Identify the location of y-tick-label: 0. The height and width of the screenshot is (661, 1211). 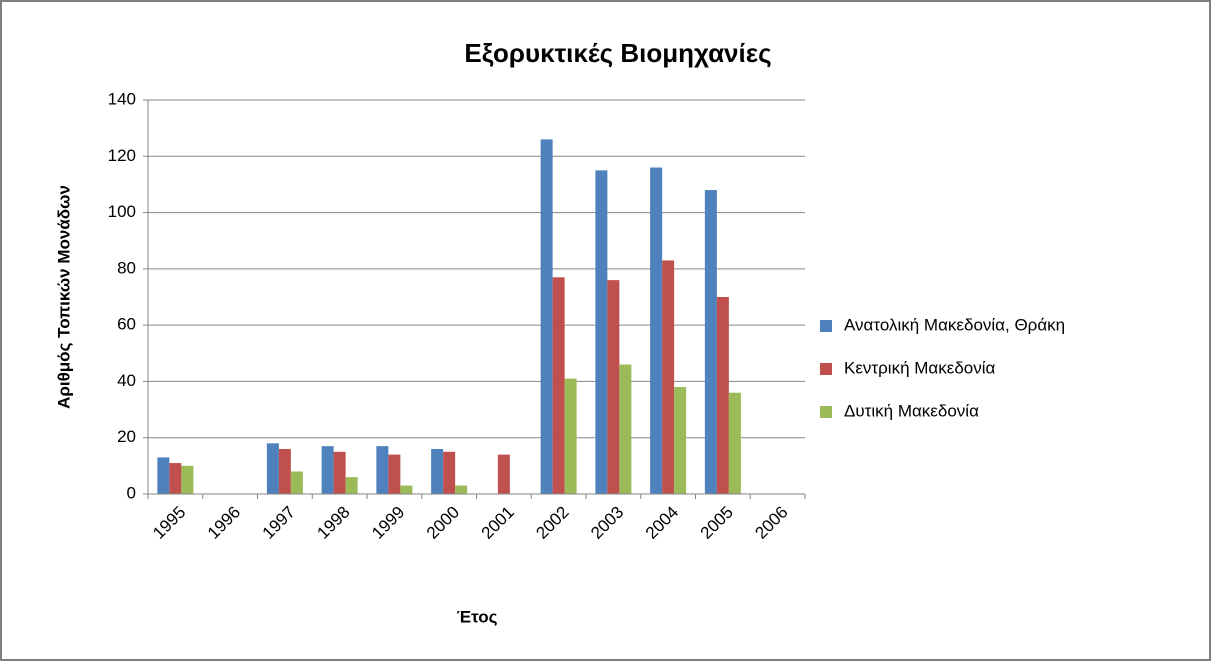
(131, 492).